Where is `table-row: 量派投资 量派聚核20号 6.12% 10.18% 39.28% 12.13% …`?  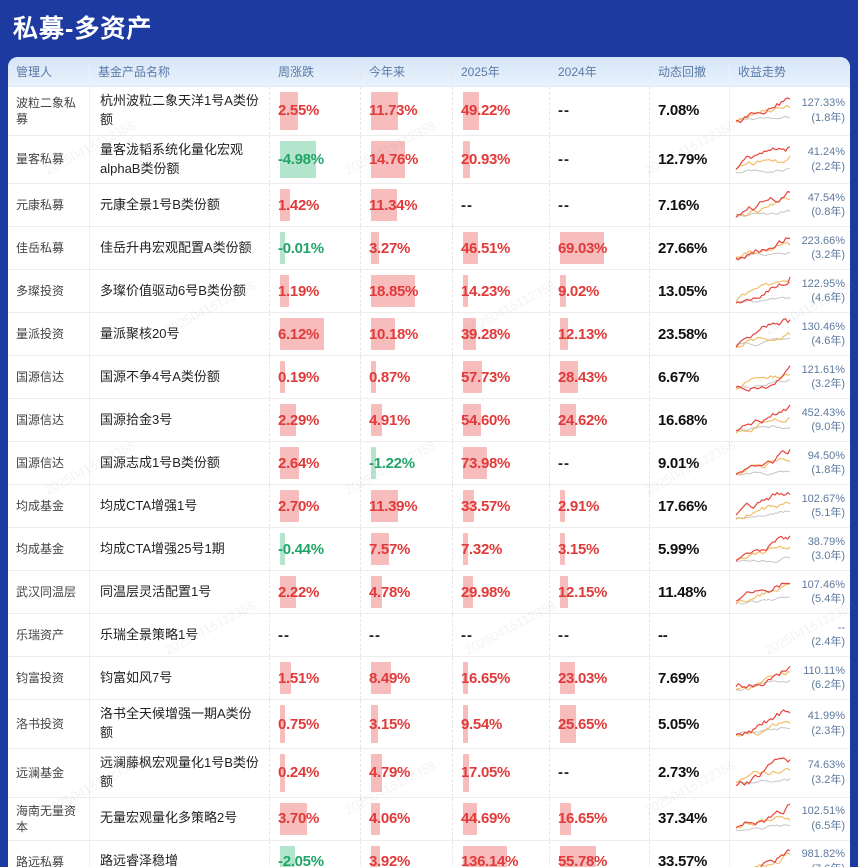
table-row: 量派投资 量派聚核20号 6.12% 10.18% 39.28% 12.13% … is located at coordinates (429, 335).